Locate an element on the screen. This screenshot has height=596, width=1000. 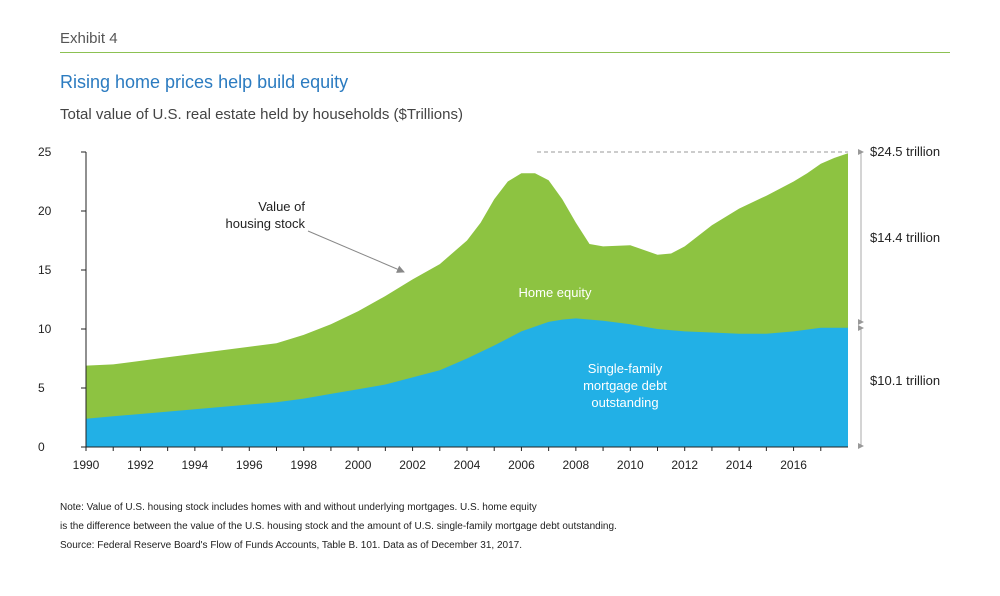
y-tick-label: 20 is located at coordinates (45, 211).